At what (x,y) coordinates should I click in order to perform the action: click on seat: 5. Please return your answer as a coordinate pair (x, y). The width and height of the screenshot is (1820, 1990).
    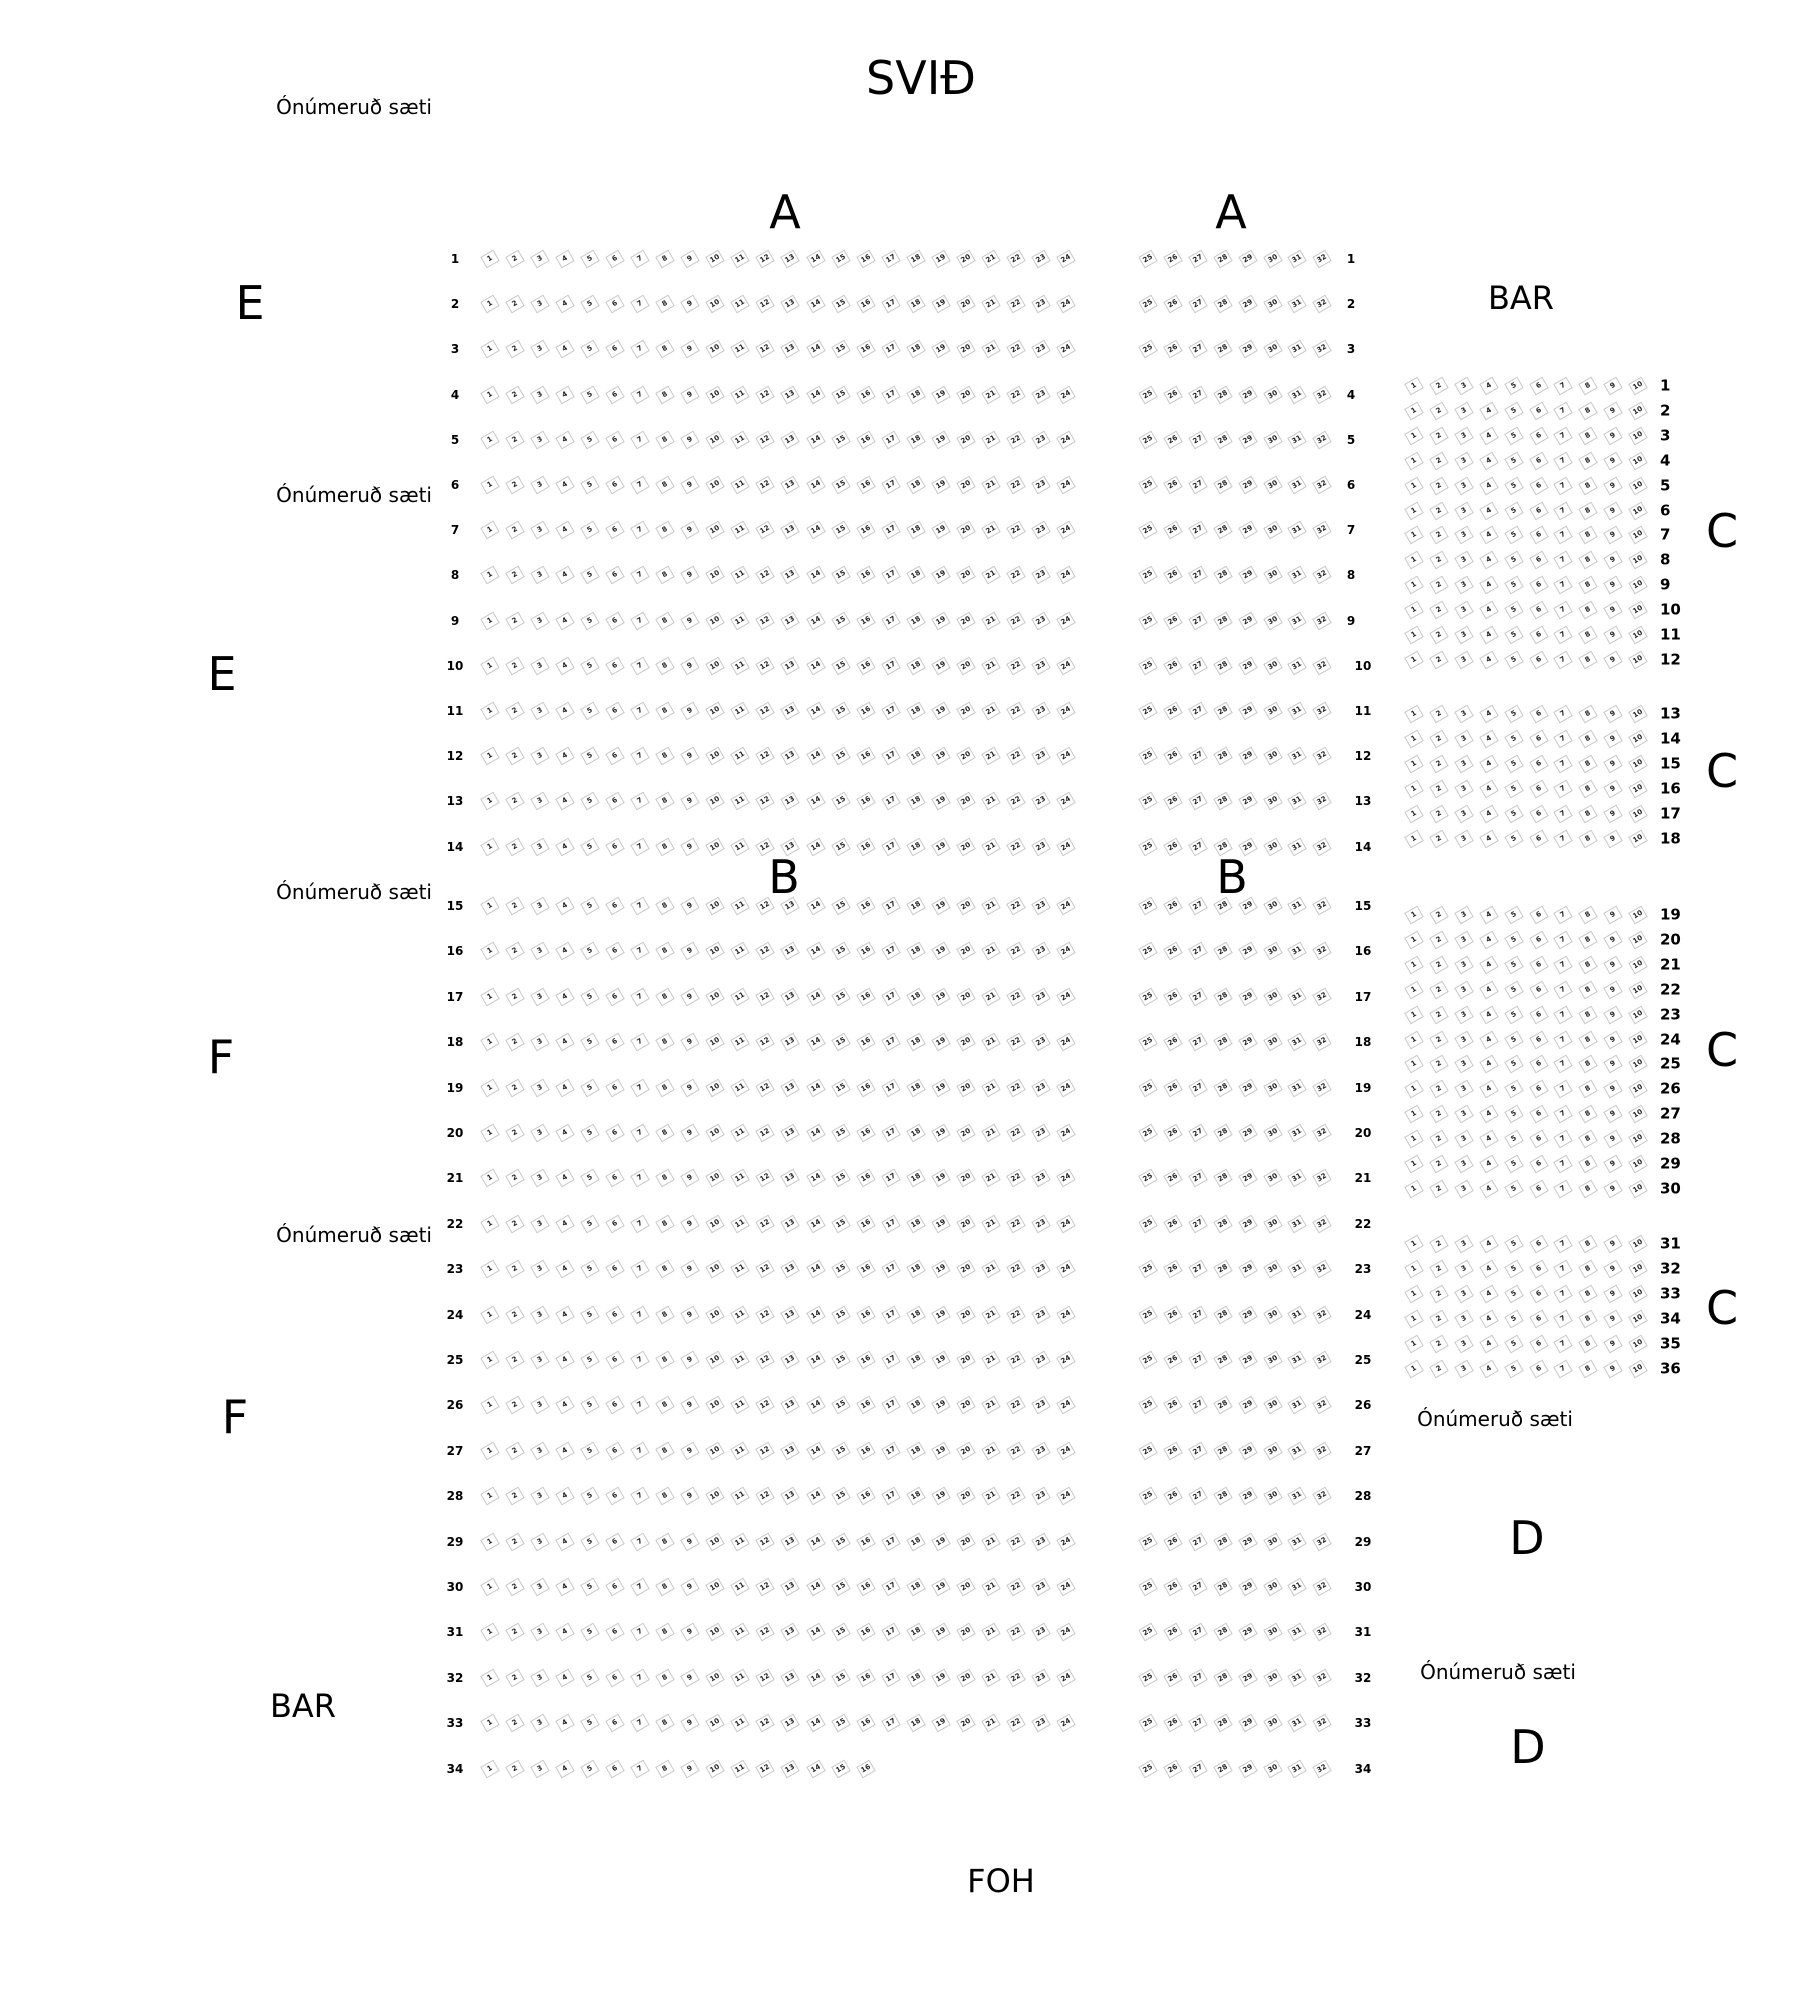
    Looking at the image, I should click on (590, 349).